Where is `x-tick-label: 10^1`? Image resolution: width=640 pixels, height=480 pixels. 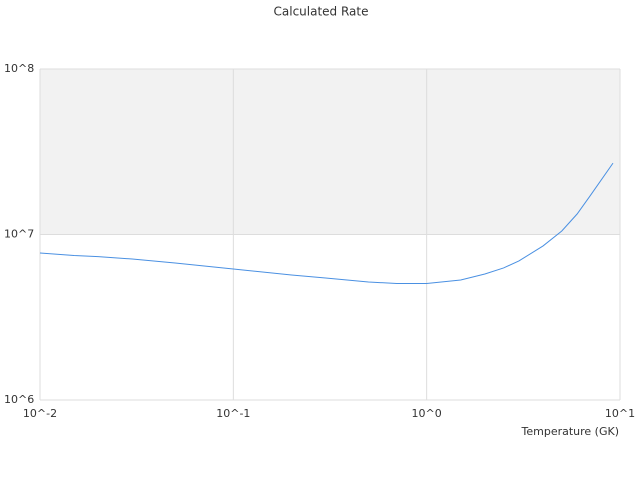 x-tick-label: 10^1 is located at coordinates (620, 413).